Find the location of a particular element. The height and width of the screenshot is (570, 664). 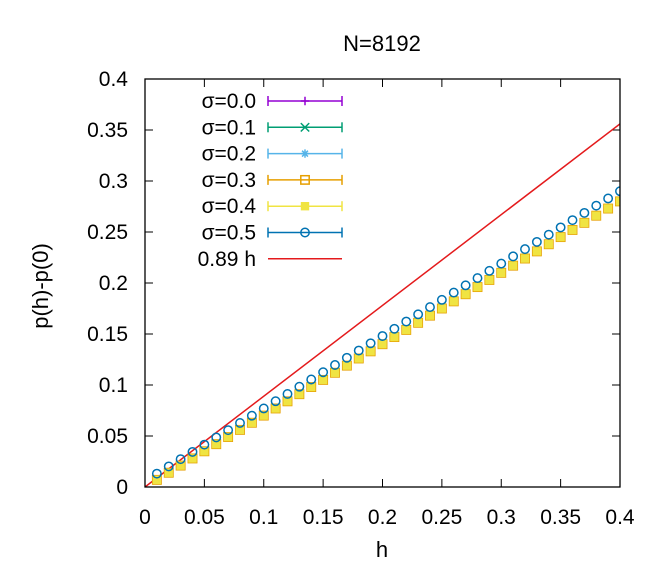

y-axis-label: p(h)-p(0) is located at coordinates (40, 286).